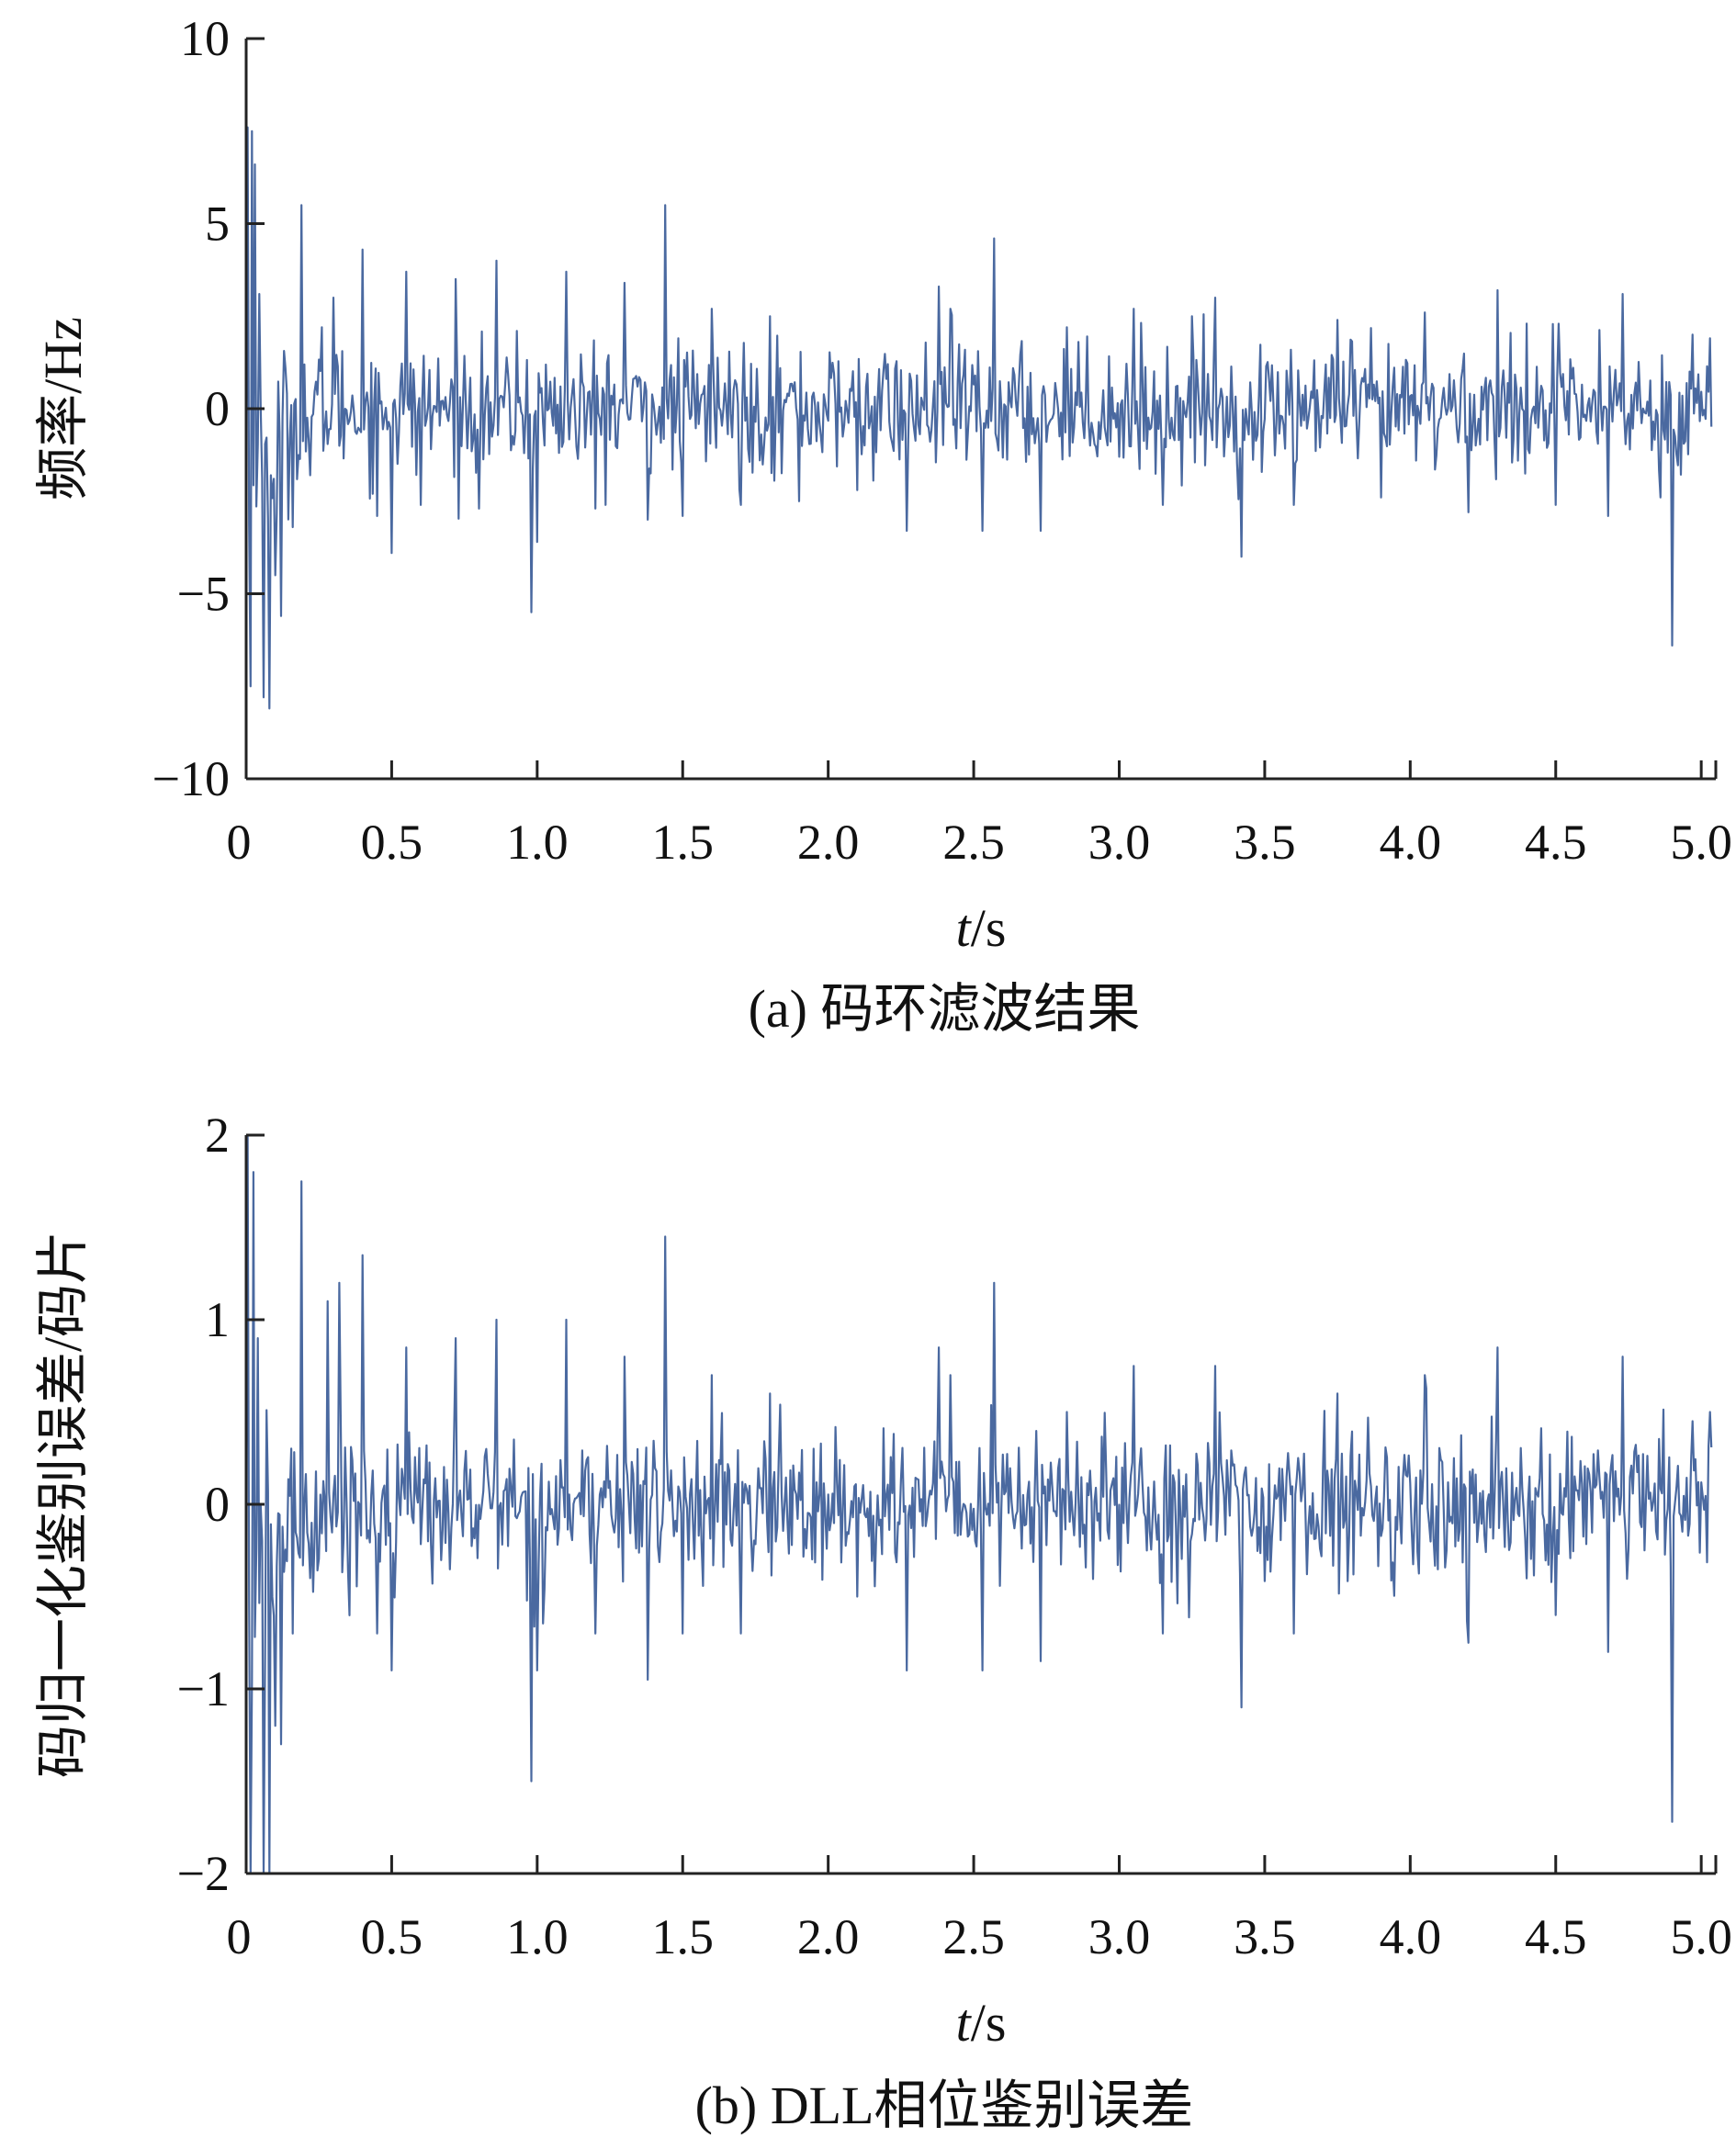 This screenshot has height=2149, width=1736. Describe the element at coordinates (203, 1688) in the screenshot. I see `y-tick-label: −1` at that location.